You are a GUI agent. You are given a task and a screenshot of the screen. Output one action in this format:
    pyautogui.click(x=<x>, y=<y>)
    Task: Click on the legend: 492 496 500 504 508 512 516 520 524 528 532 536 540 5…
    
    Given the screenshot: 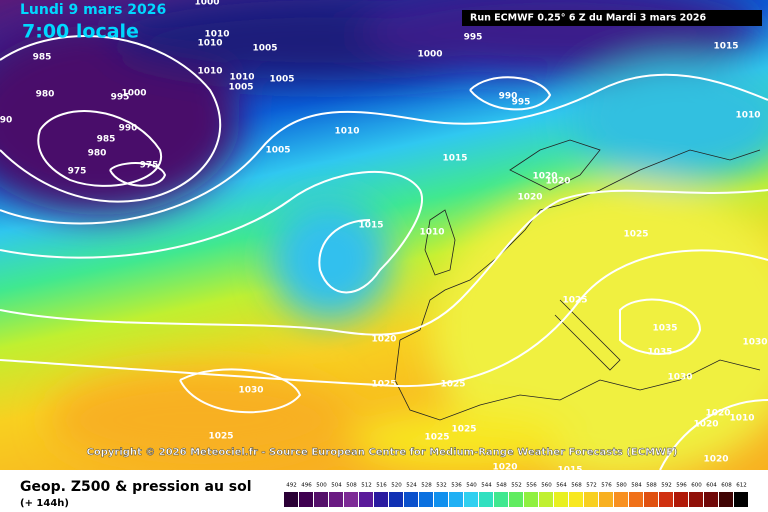 What is the action you would take?
    pyautogui.click(x=516, y=495)
    